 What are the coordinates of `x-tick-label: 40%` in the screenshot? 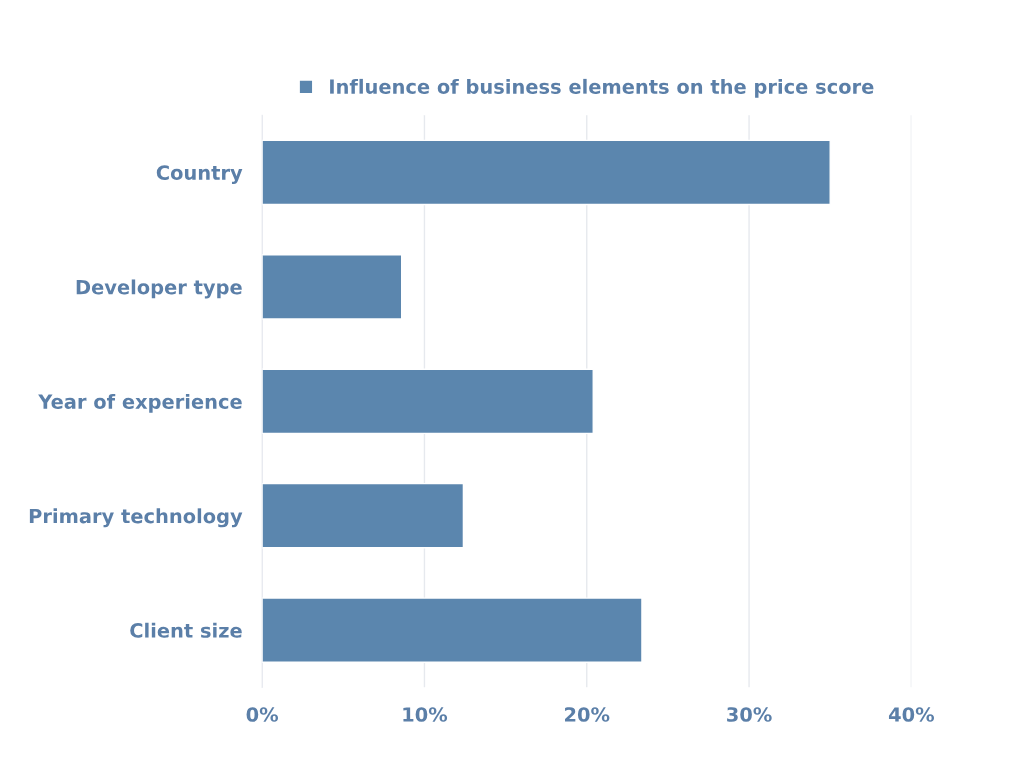 It's located at (911, 714).